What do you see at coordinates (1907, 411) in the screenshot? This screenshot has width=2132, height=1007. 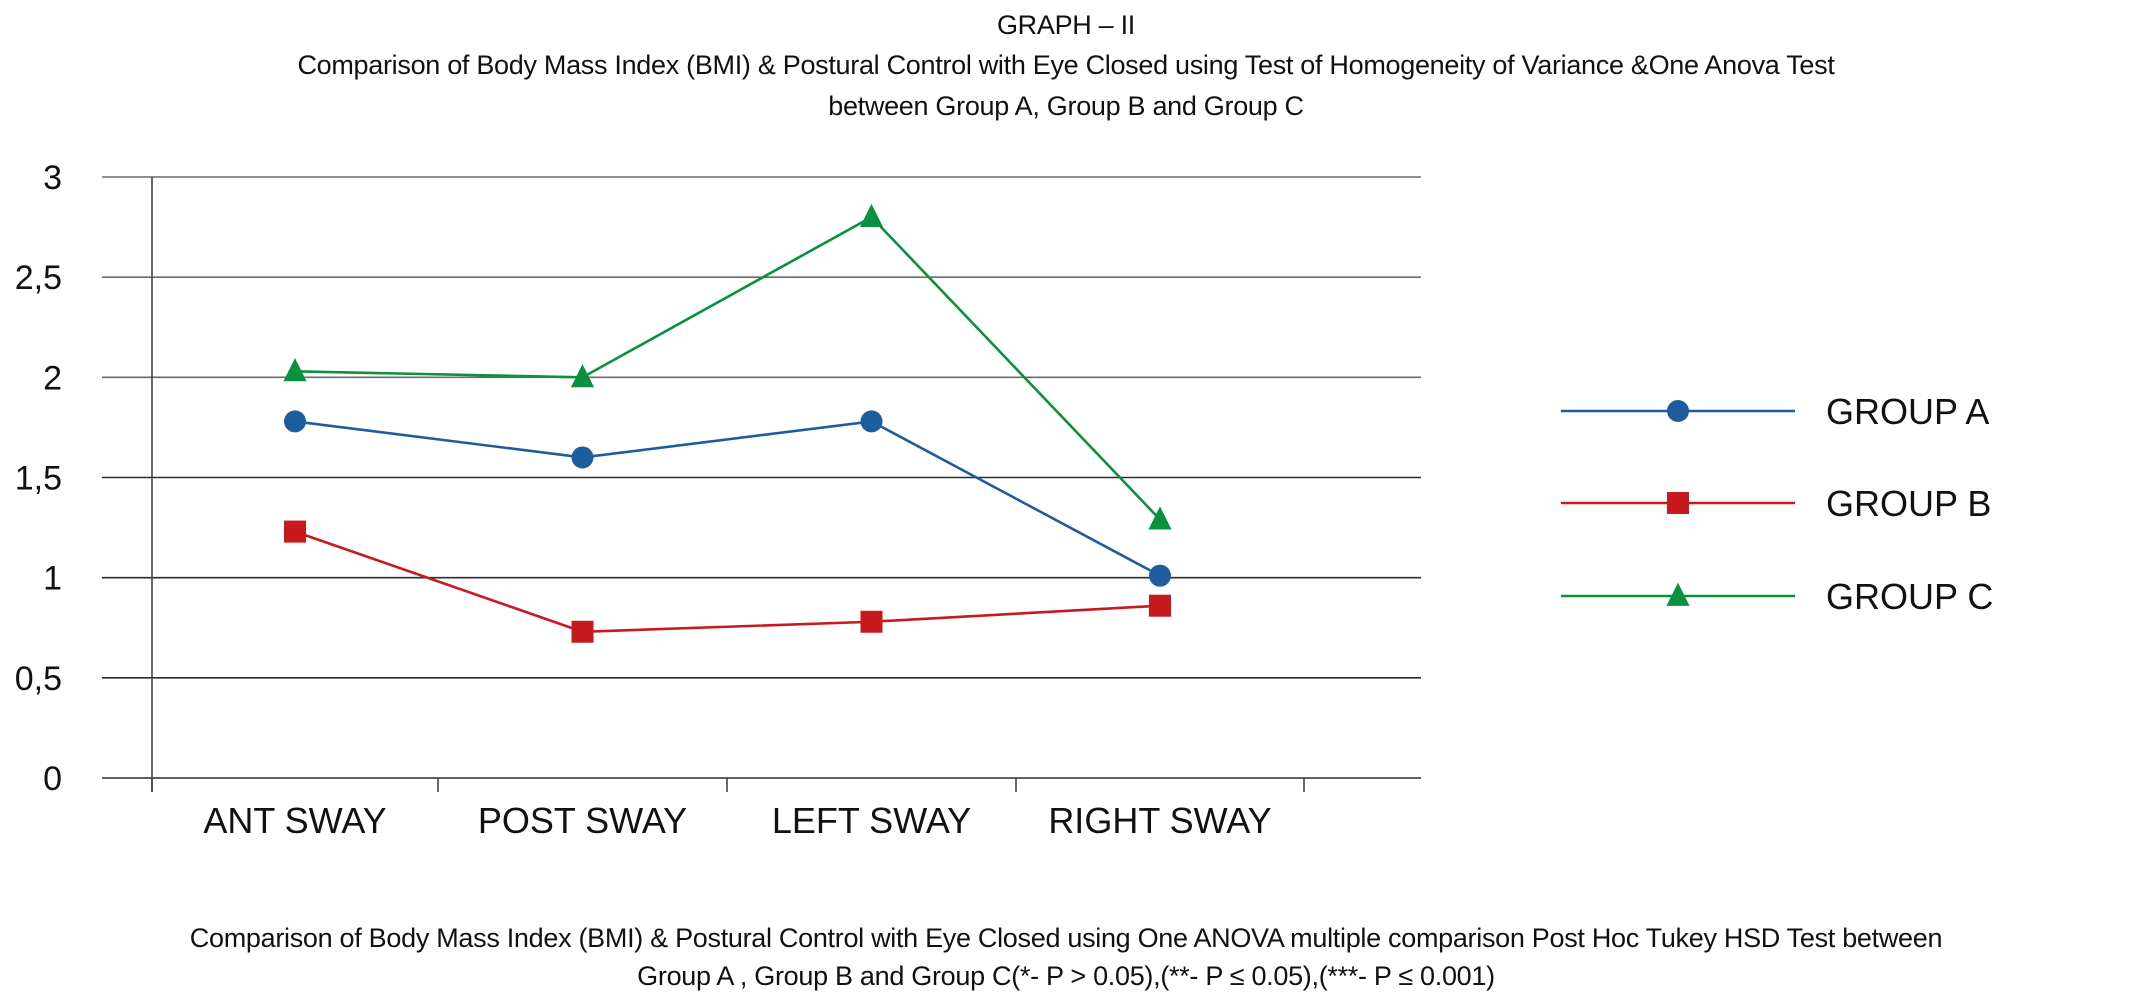 I see `legend-label: GROUP A` at bounding box center [1907, 411].